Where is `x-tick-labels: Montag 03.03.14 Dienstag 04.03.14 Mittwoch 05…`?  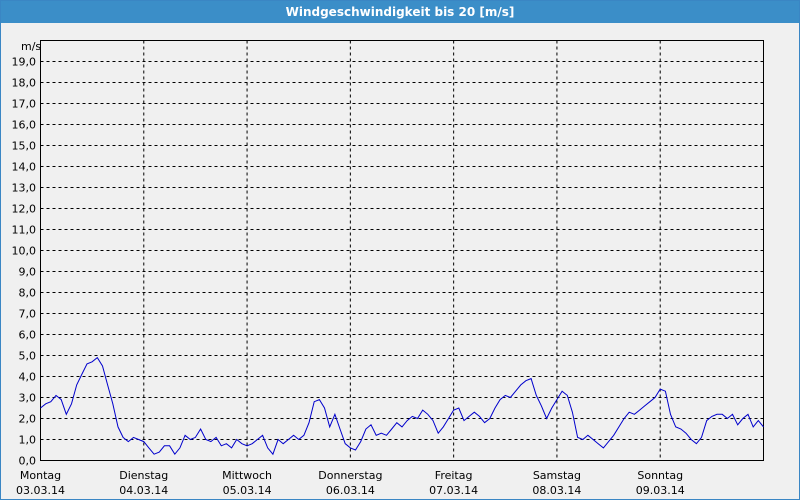 x-tick-labels: Montag 03.03.14 Dienstag 04.03.14 Mittwoch 05… is located at coordinates (350, 483).